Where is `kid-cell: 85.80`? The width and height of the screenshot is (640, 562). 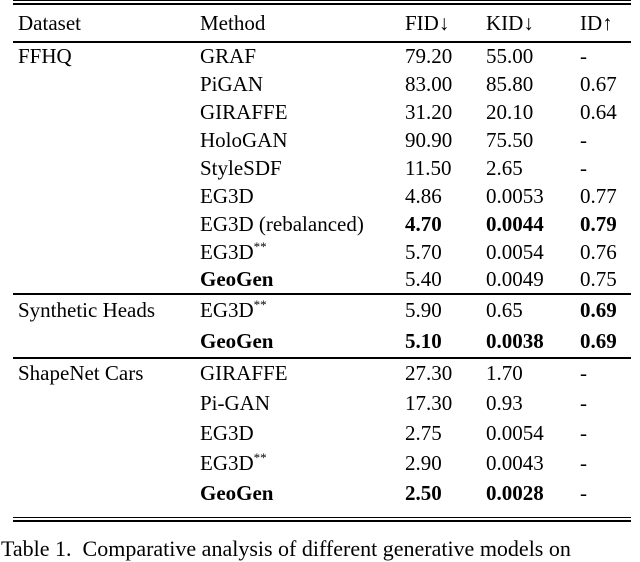
kid-cell: 85.80 is located at coordinates (510, 83).